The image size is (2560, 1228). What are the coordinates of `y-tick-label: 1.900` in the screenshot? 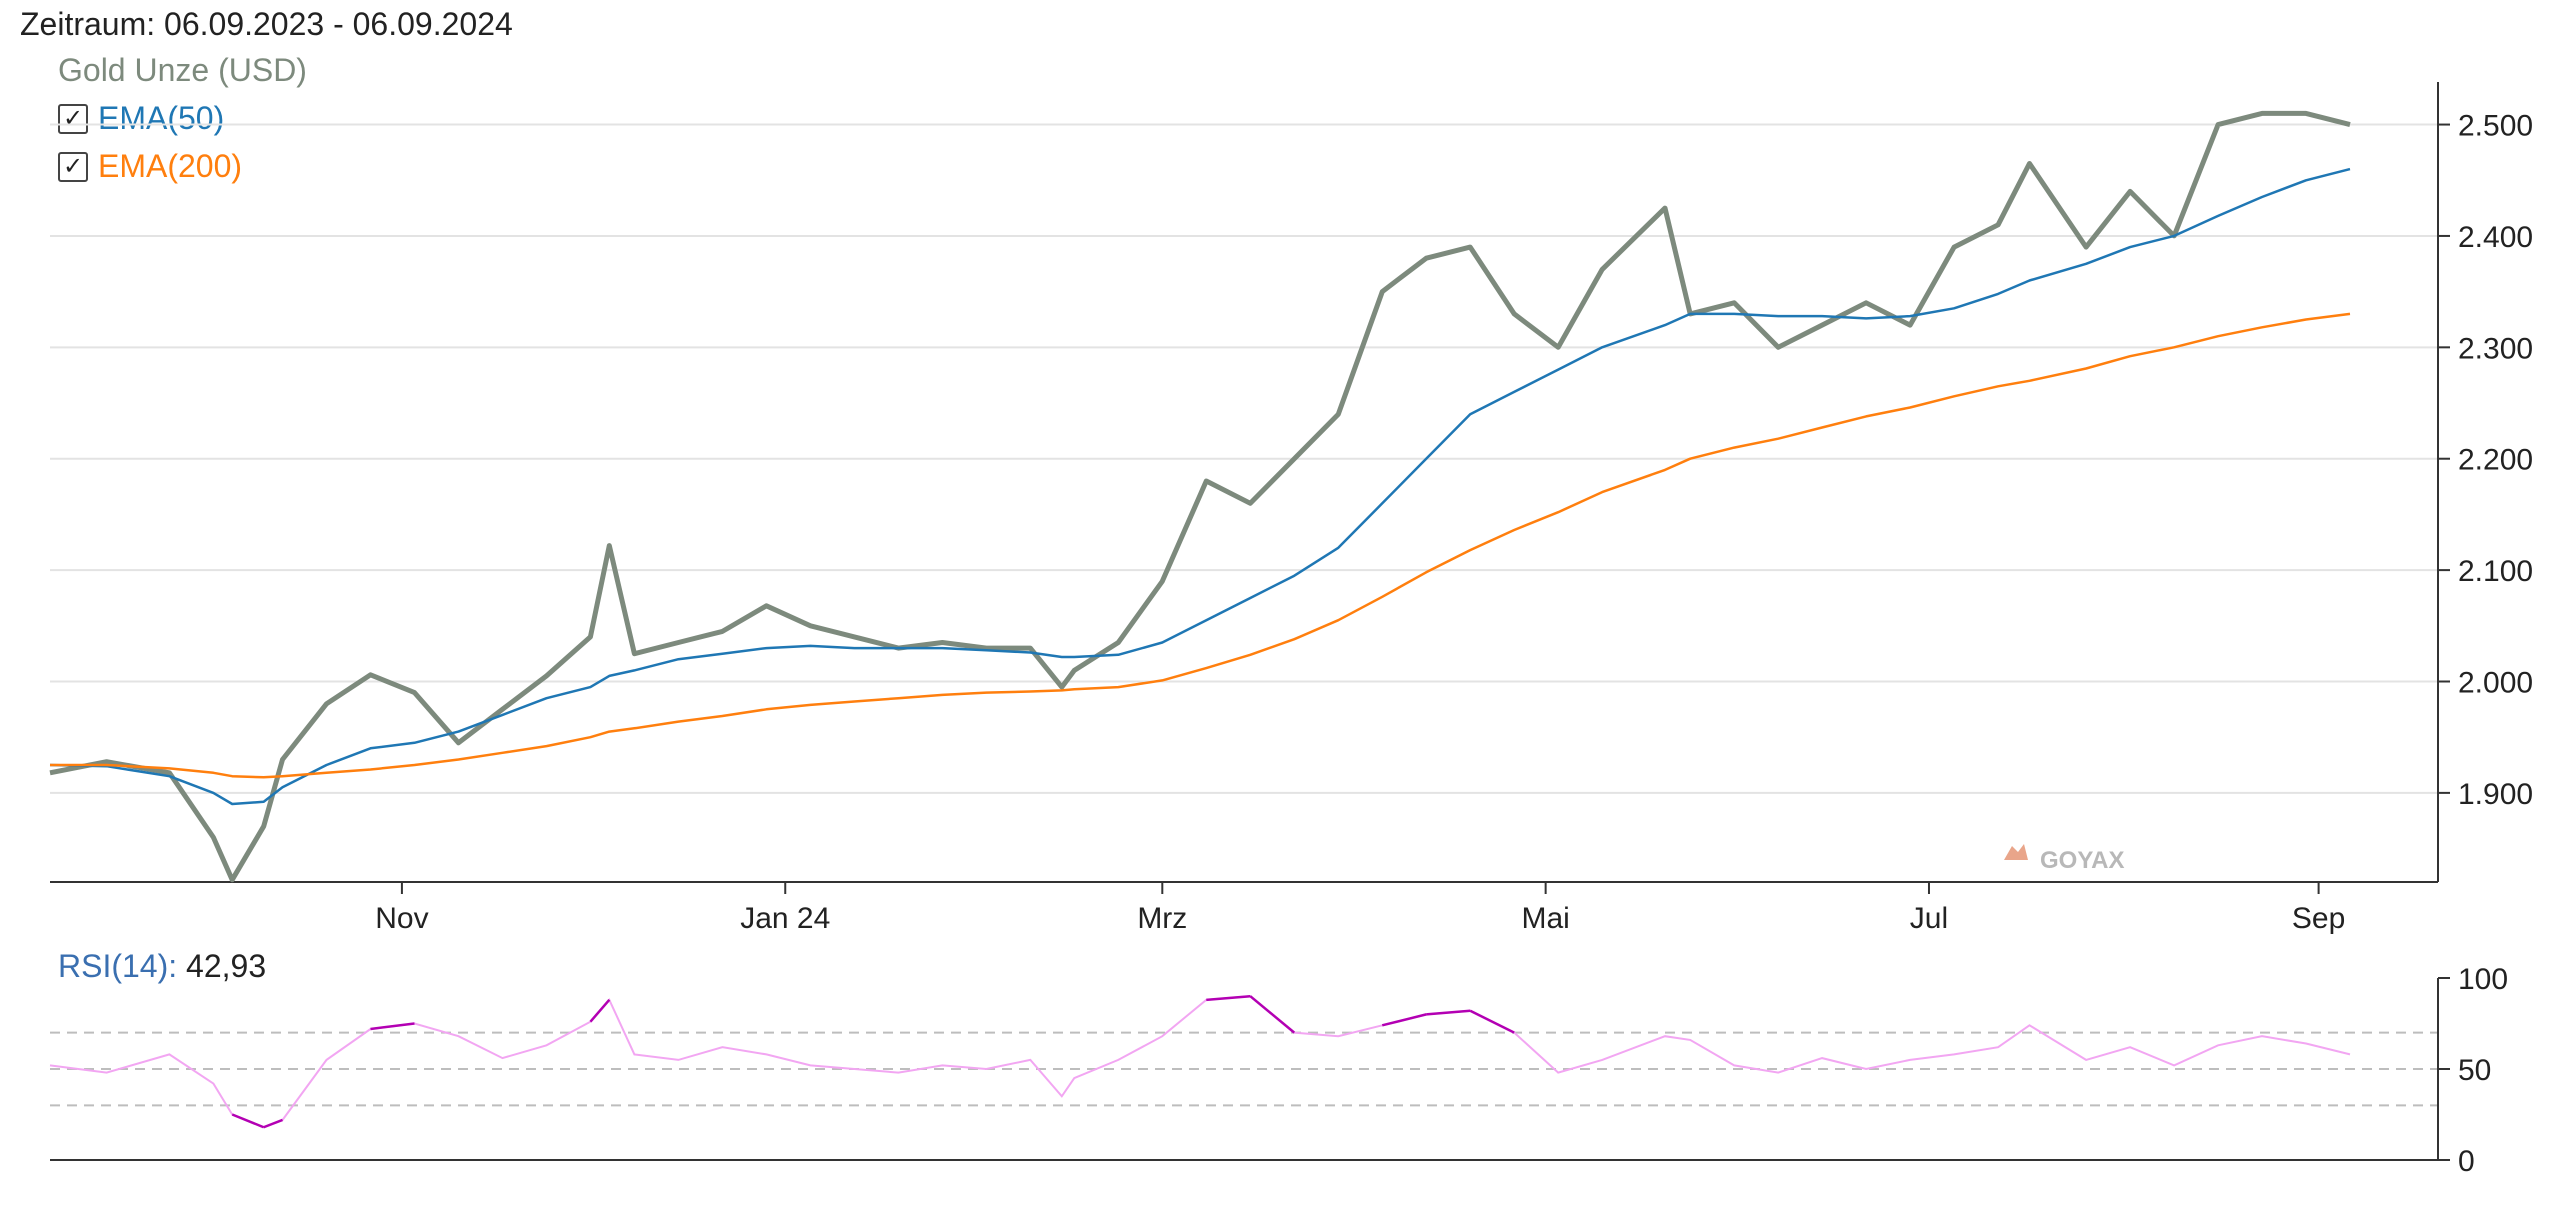 It's located at (2495, 794).